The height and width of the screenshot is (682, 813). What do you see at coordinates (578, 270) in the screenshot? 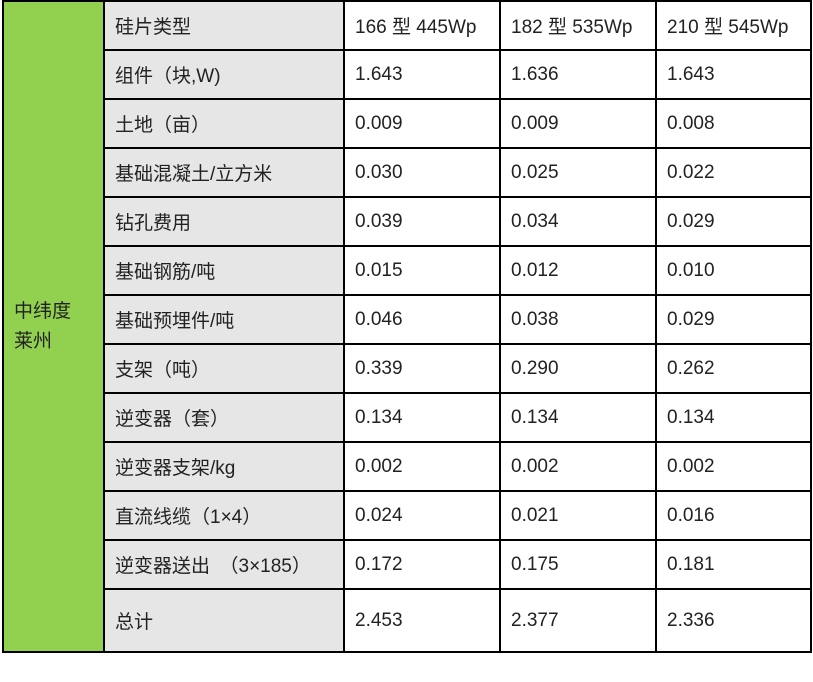
I see `row-value: 0.012` at bounding box center [578, 270].